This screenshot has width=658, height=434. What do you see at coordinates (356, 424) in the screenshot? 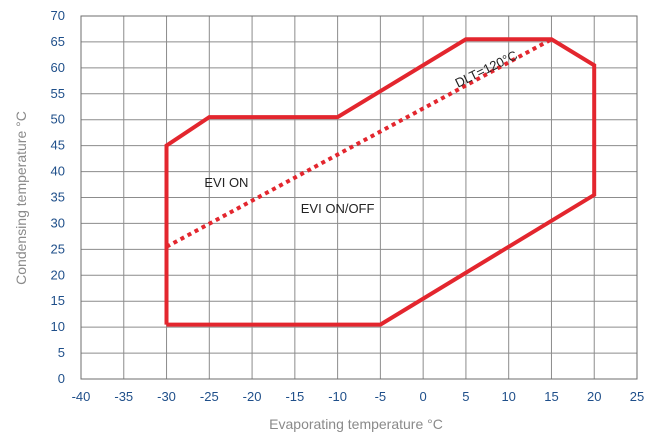
I see `x-axis-title: Evaporating temperature °C` at bounding box center [356, 424].